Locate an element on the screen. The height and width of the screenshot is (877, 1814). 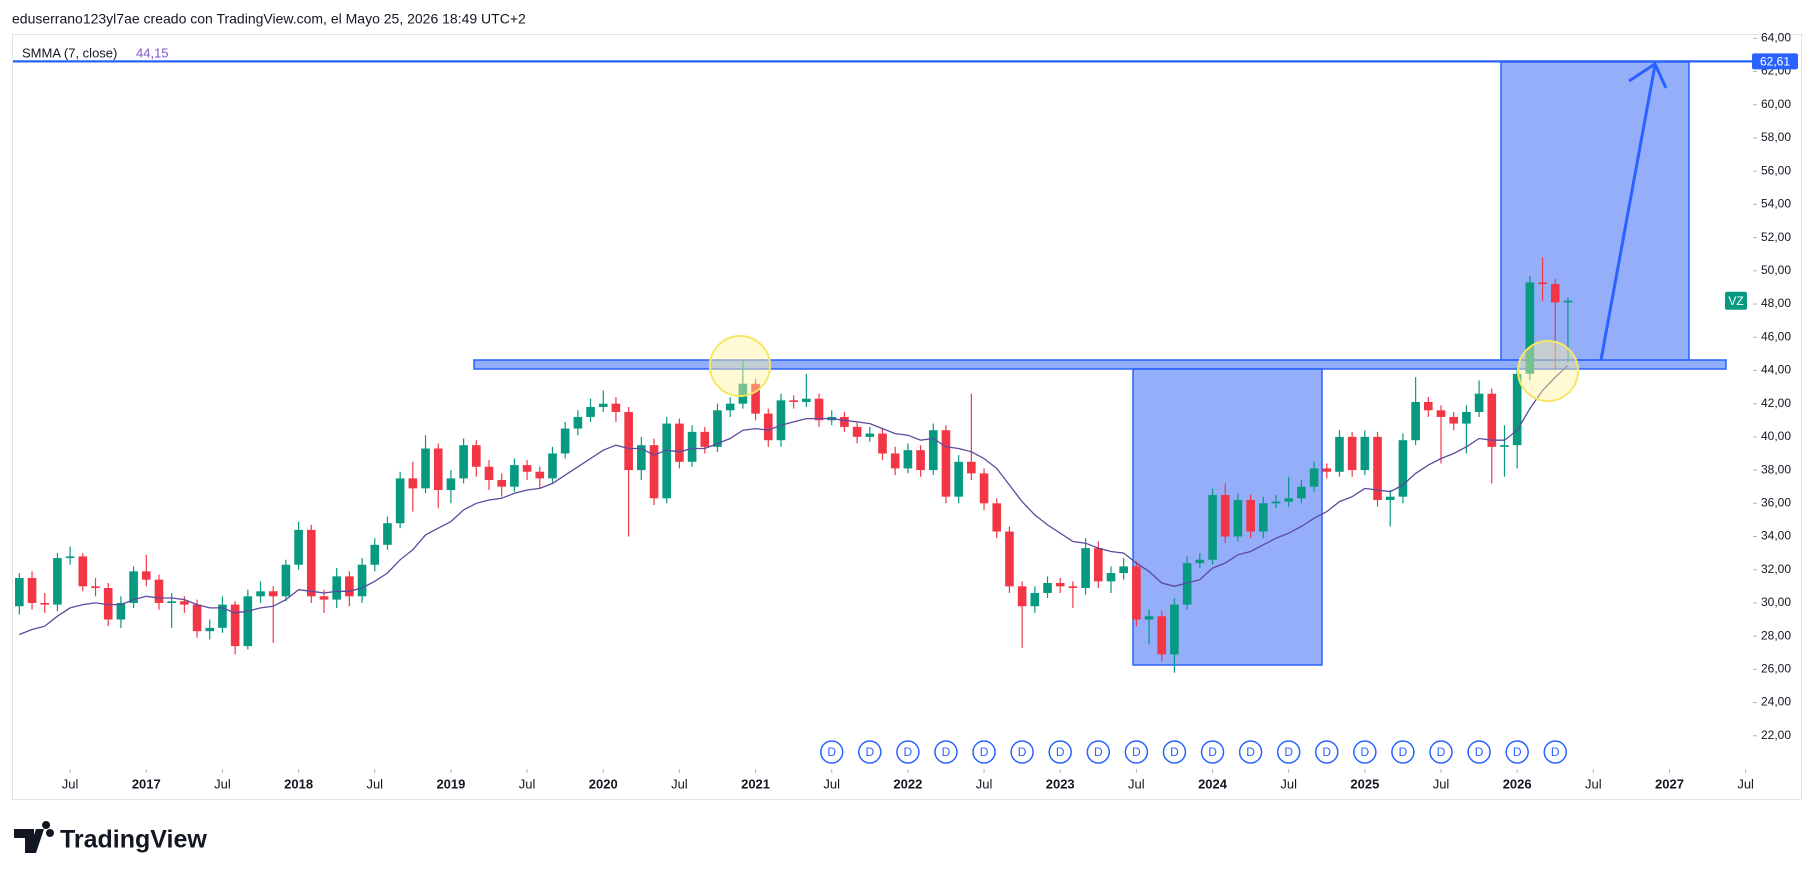
highlight-circle is located at coordinates (1548, 371).